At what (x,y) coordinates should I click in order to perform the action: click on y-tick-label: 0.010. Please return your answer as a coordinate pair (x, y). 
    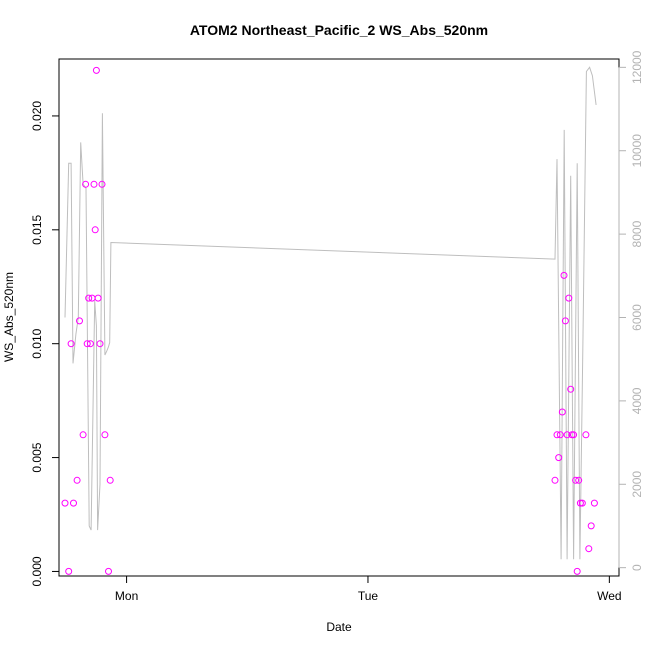
    Looking at the image, I should click on (37, 343).